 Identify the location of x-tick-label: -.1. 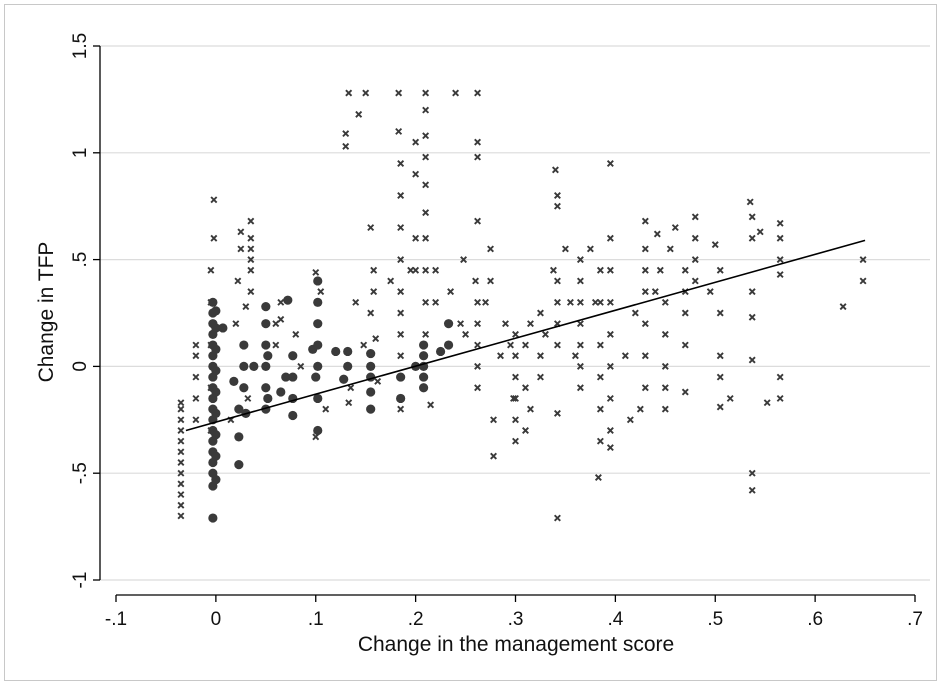
(116, 619).